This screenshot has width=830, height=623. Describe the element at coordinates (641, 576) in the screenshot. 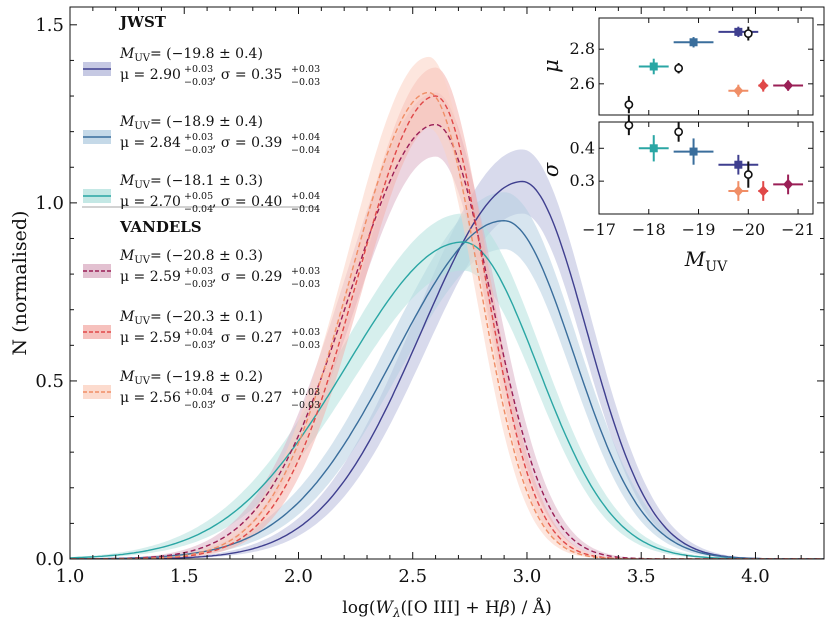

I see `x-tick-label: 3.5` at that location.